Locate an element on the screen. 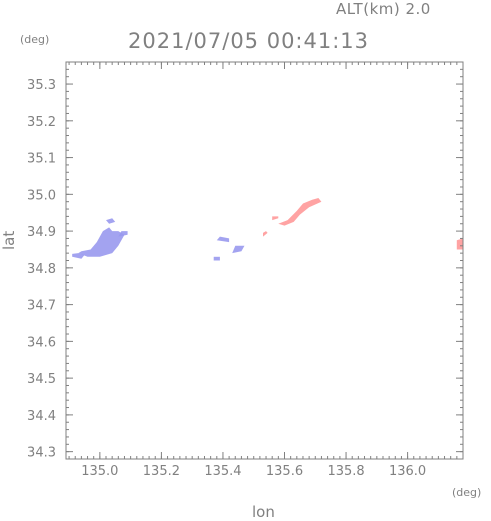  y-tick-label: 34.4 is located at coordinates (41, 416).